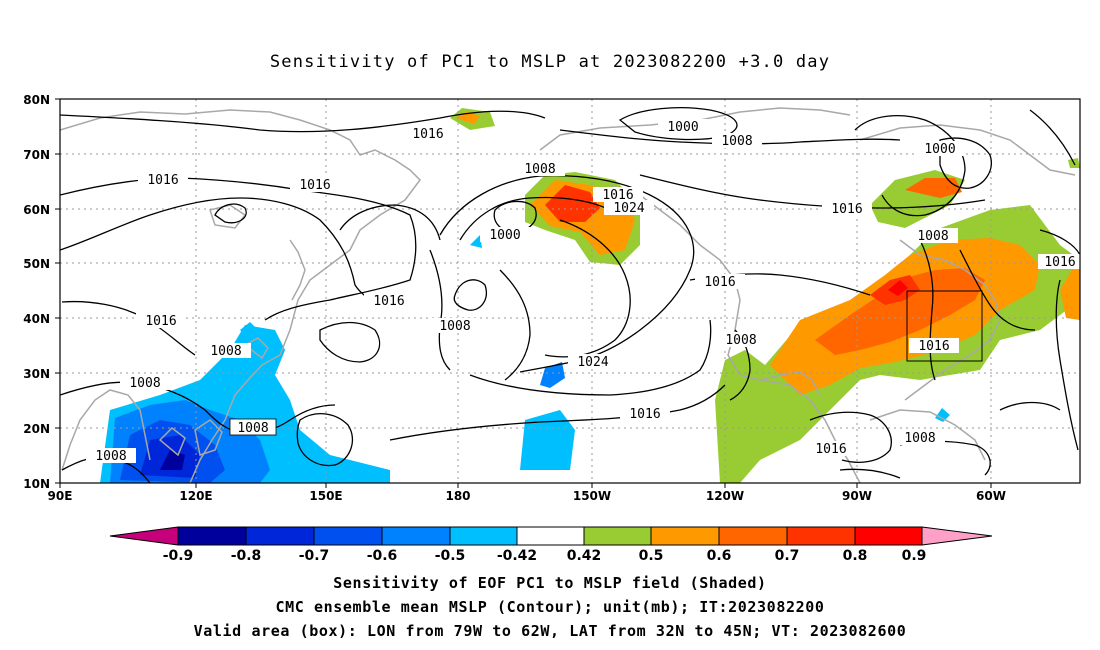 The image size is (1100, 650). What do you see at coordinates (246, 556) in the screenshot?
I see `colorbar-label: -0.8` at bounding box center [246, 556].